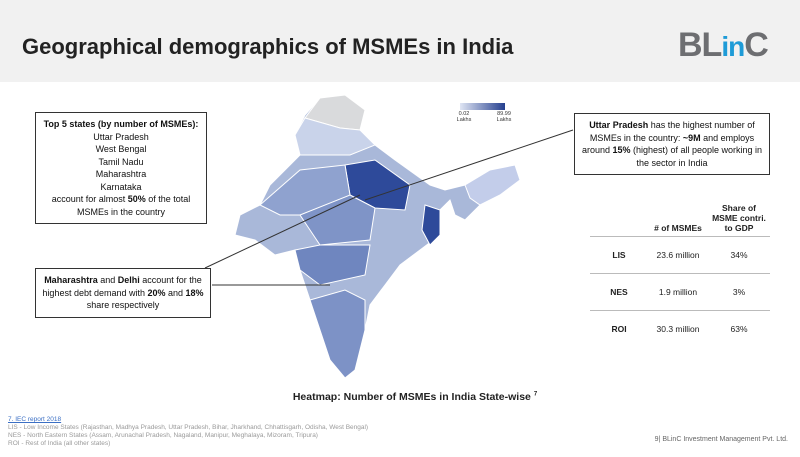 The width and height of the screenshot is (800, 457). I want to click on bold-text: 20%, so click(156, 292).